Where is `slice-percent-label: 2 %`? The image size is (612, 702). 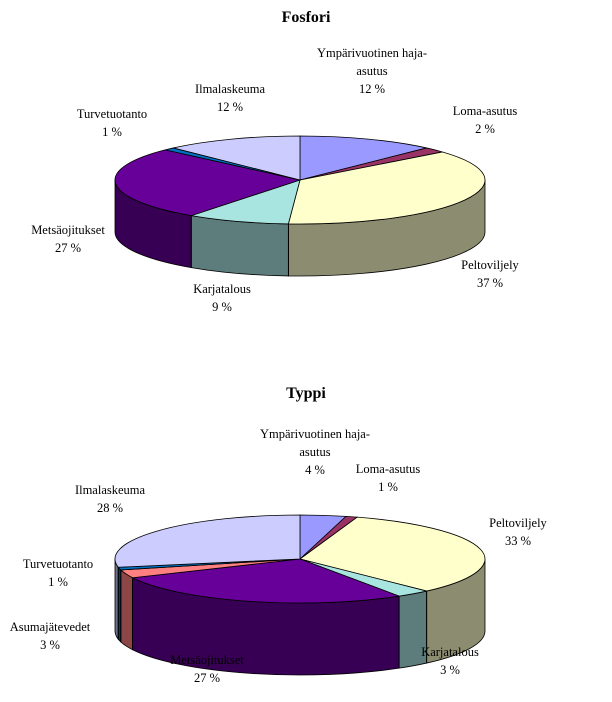
slice-percent-label: 2 % is located at coordinates (485, 129).